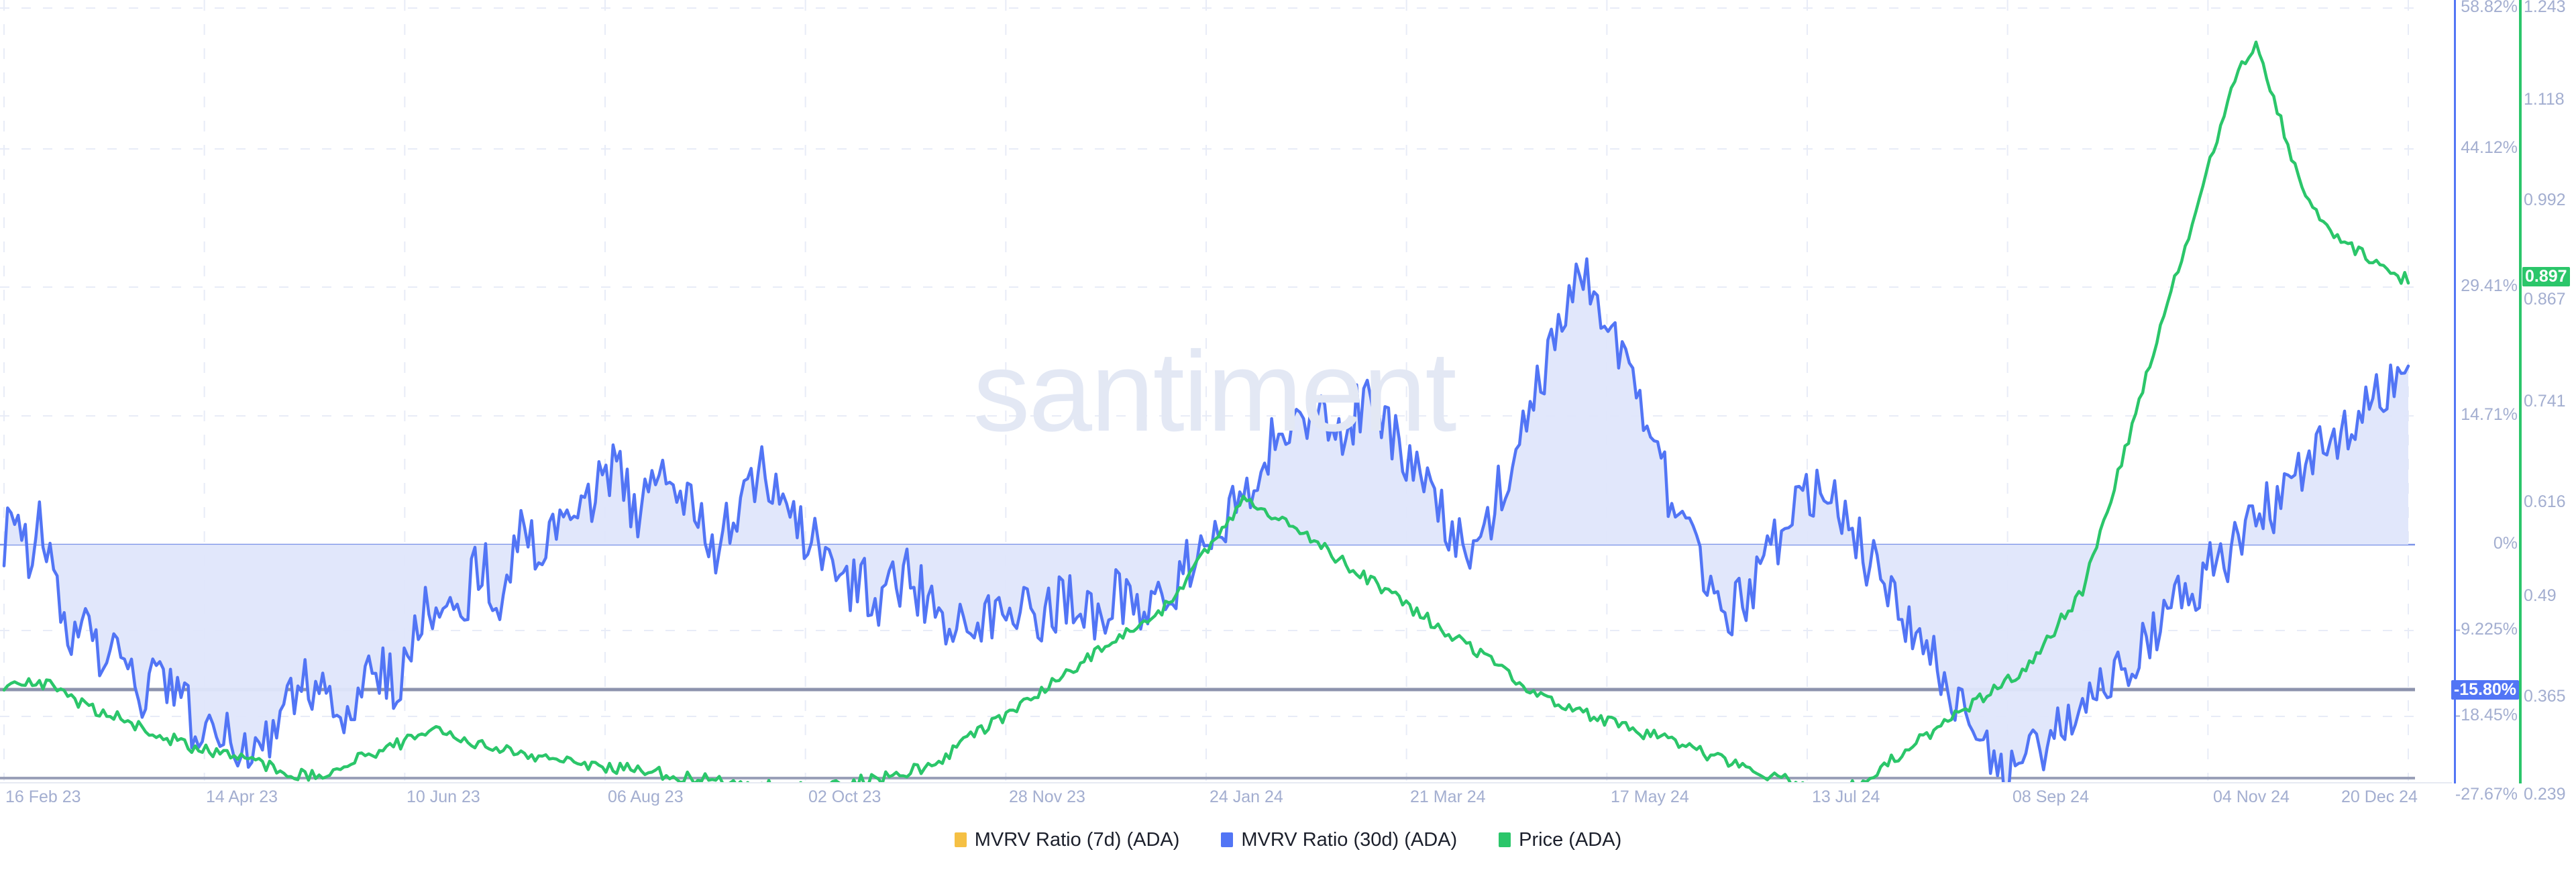 Image resolution: width=2576 pixels, height=872 pixels. I want to click on x-tick-label-12: 20 Dec 24, so click(2379, 797).